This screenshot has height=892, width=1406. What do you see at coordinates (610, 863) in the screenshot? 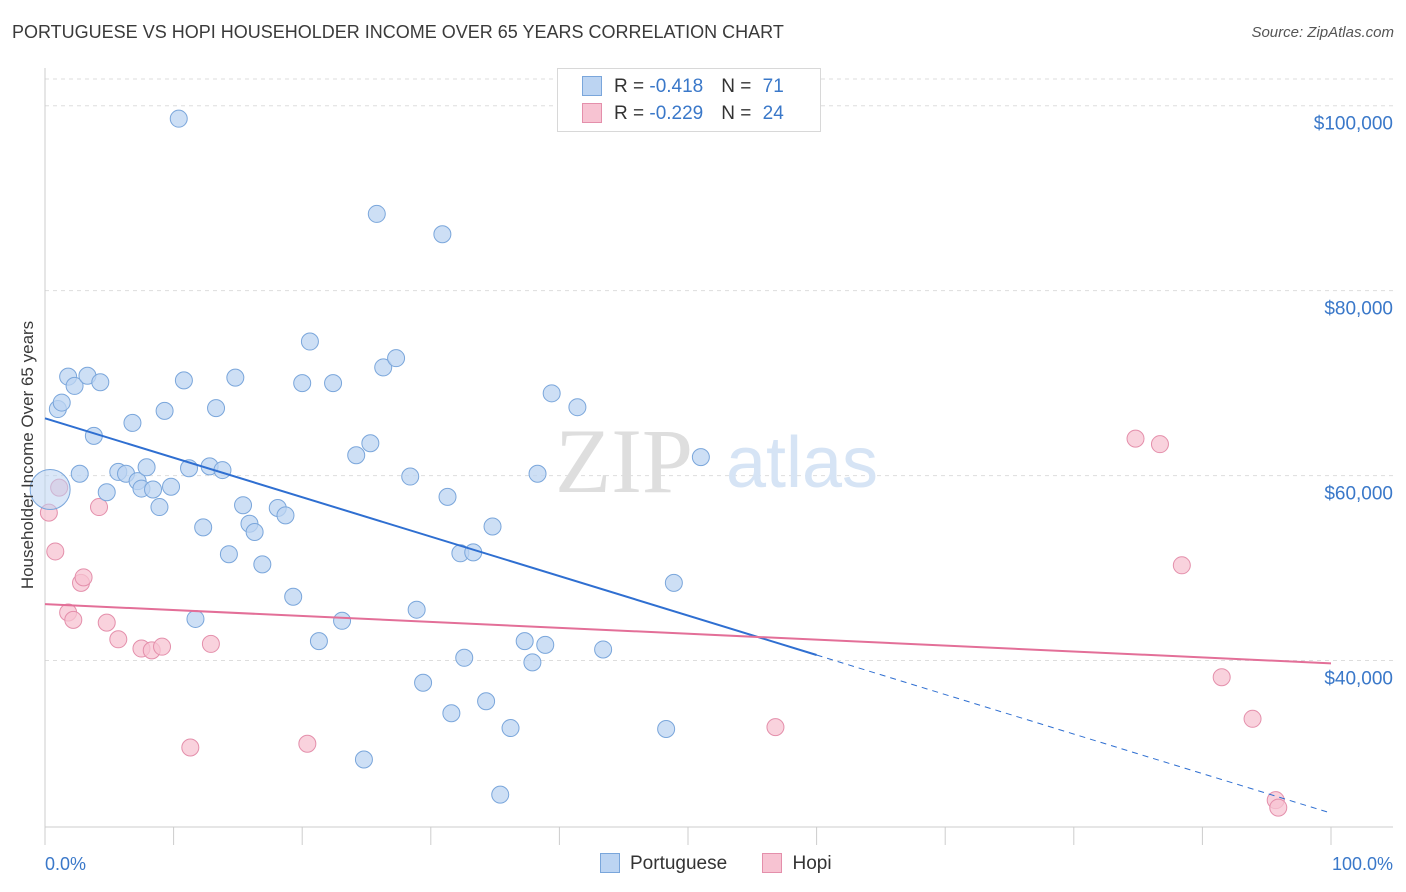
I see `portuguese-legend-swatch` at bounding box center [610, 863].